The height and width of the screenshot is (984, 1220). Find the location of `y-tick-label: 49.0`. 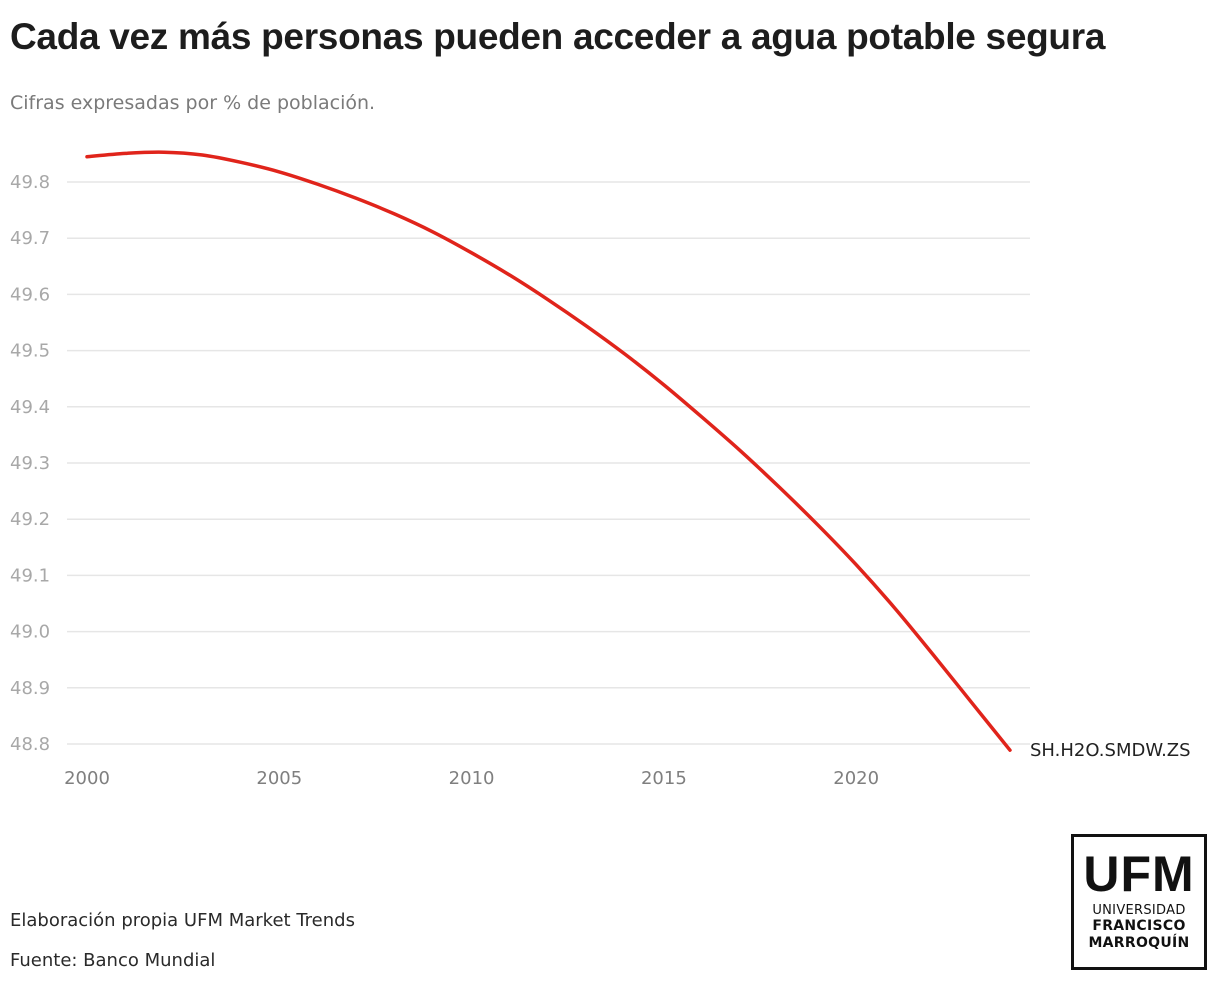

y-tick-label: 49.0 is located at coordinates (30, 632).